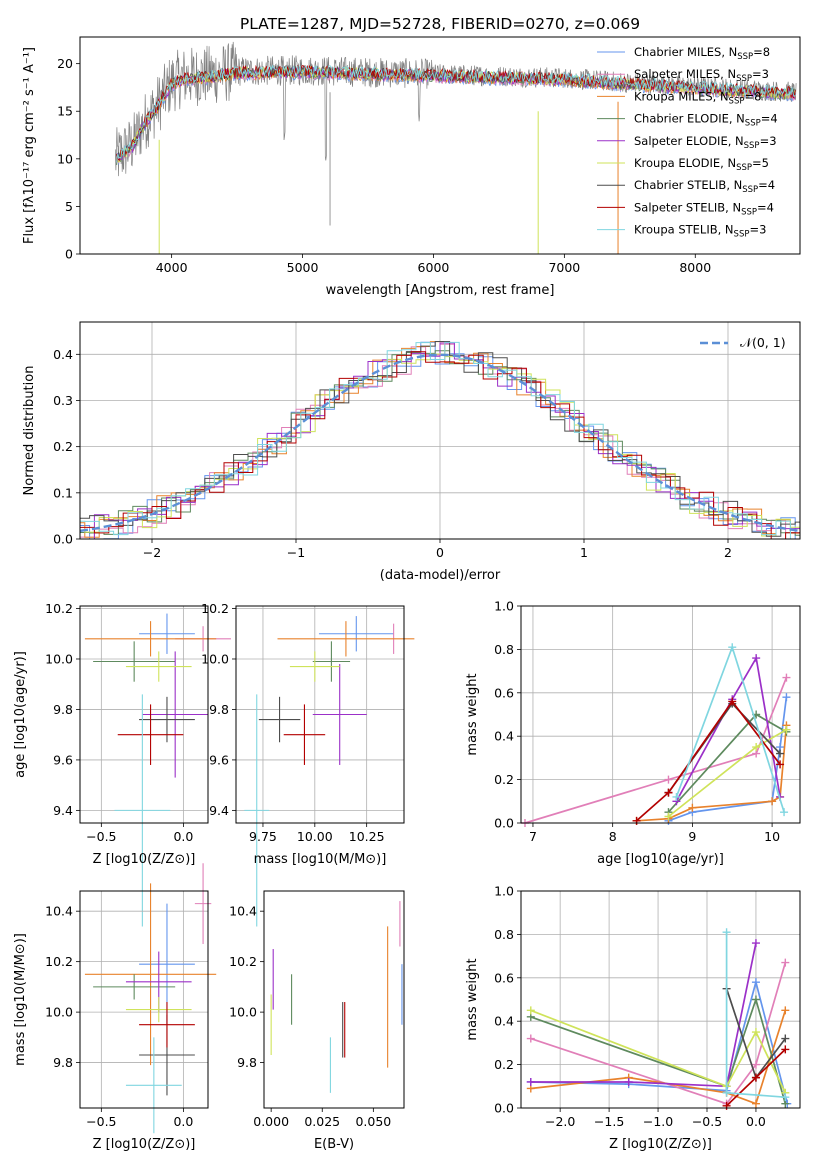  Describe the element at coordinates (29, 431) in the screenshot. I see `y-axis-label: Normed distribution` at that location.